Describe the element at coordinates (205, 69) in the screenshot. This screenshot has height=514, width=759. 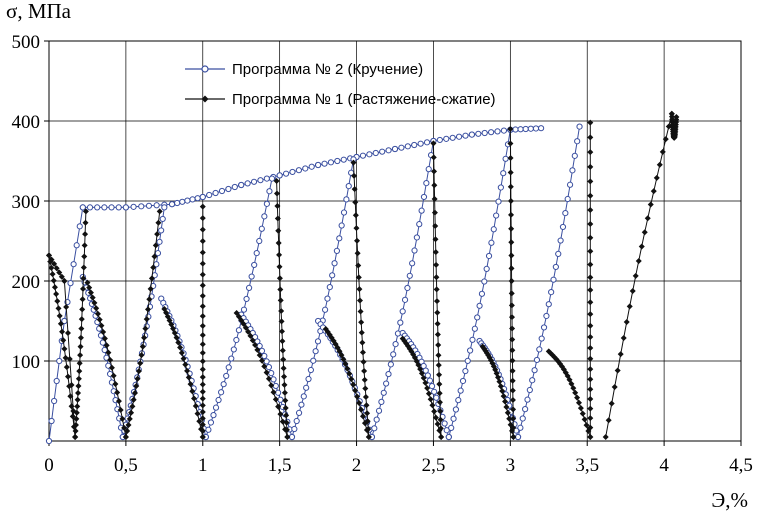
I see `legend-marker-series2` at that location.